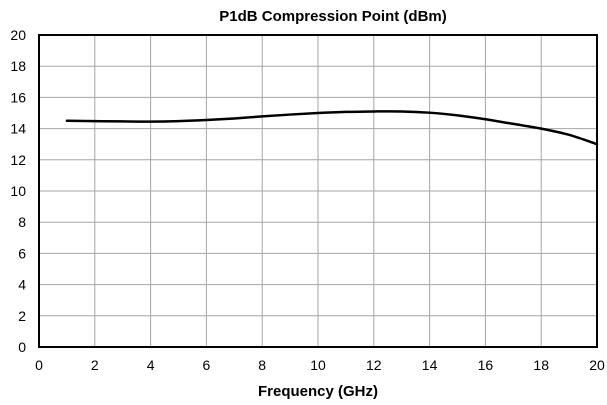 Image resolution: width=607 pixels, height=405 pixels. Describe the element at coordinates (18, 129) in the screenshot. I see `y-tick-label: 14` at that location.